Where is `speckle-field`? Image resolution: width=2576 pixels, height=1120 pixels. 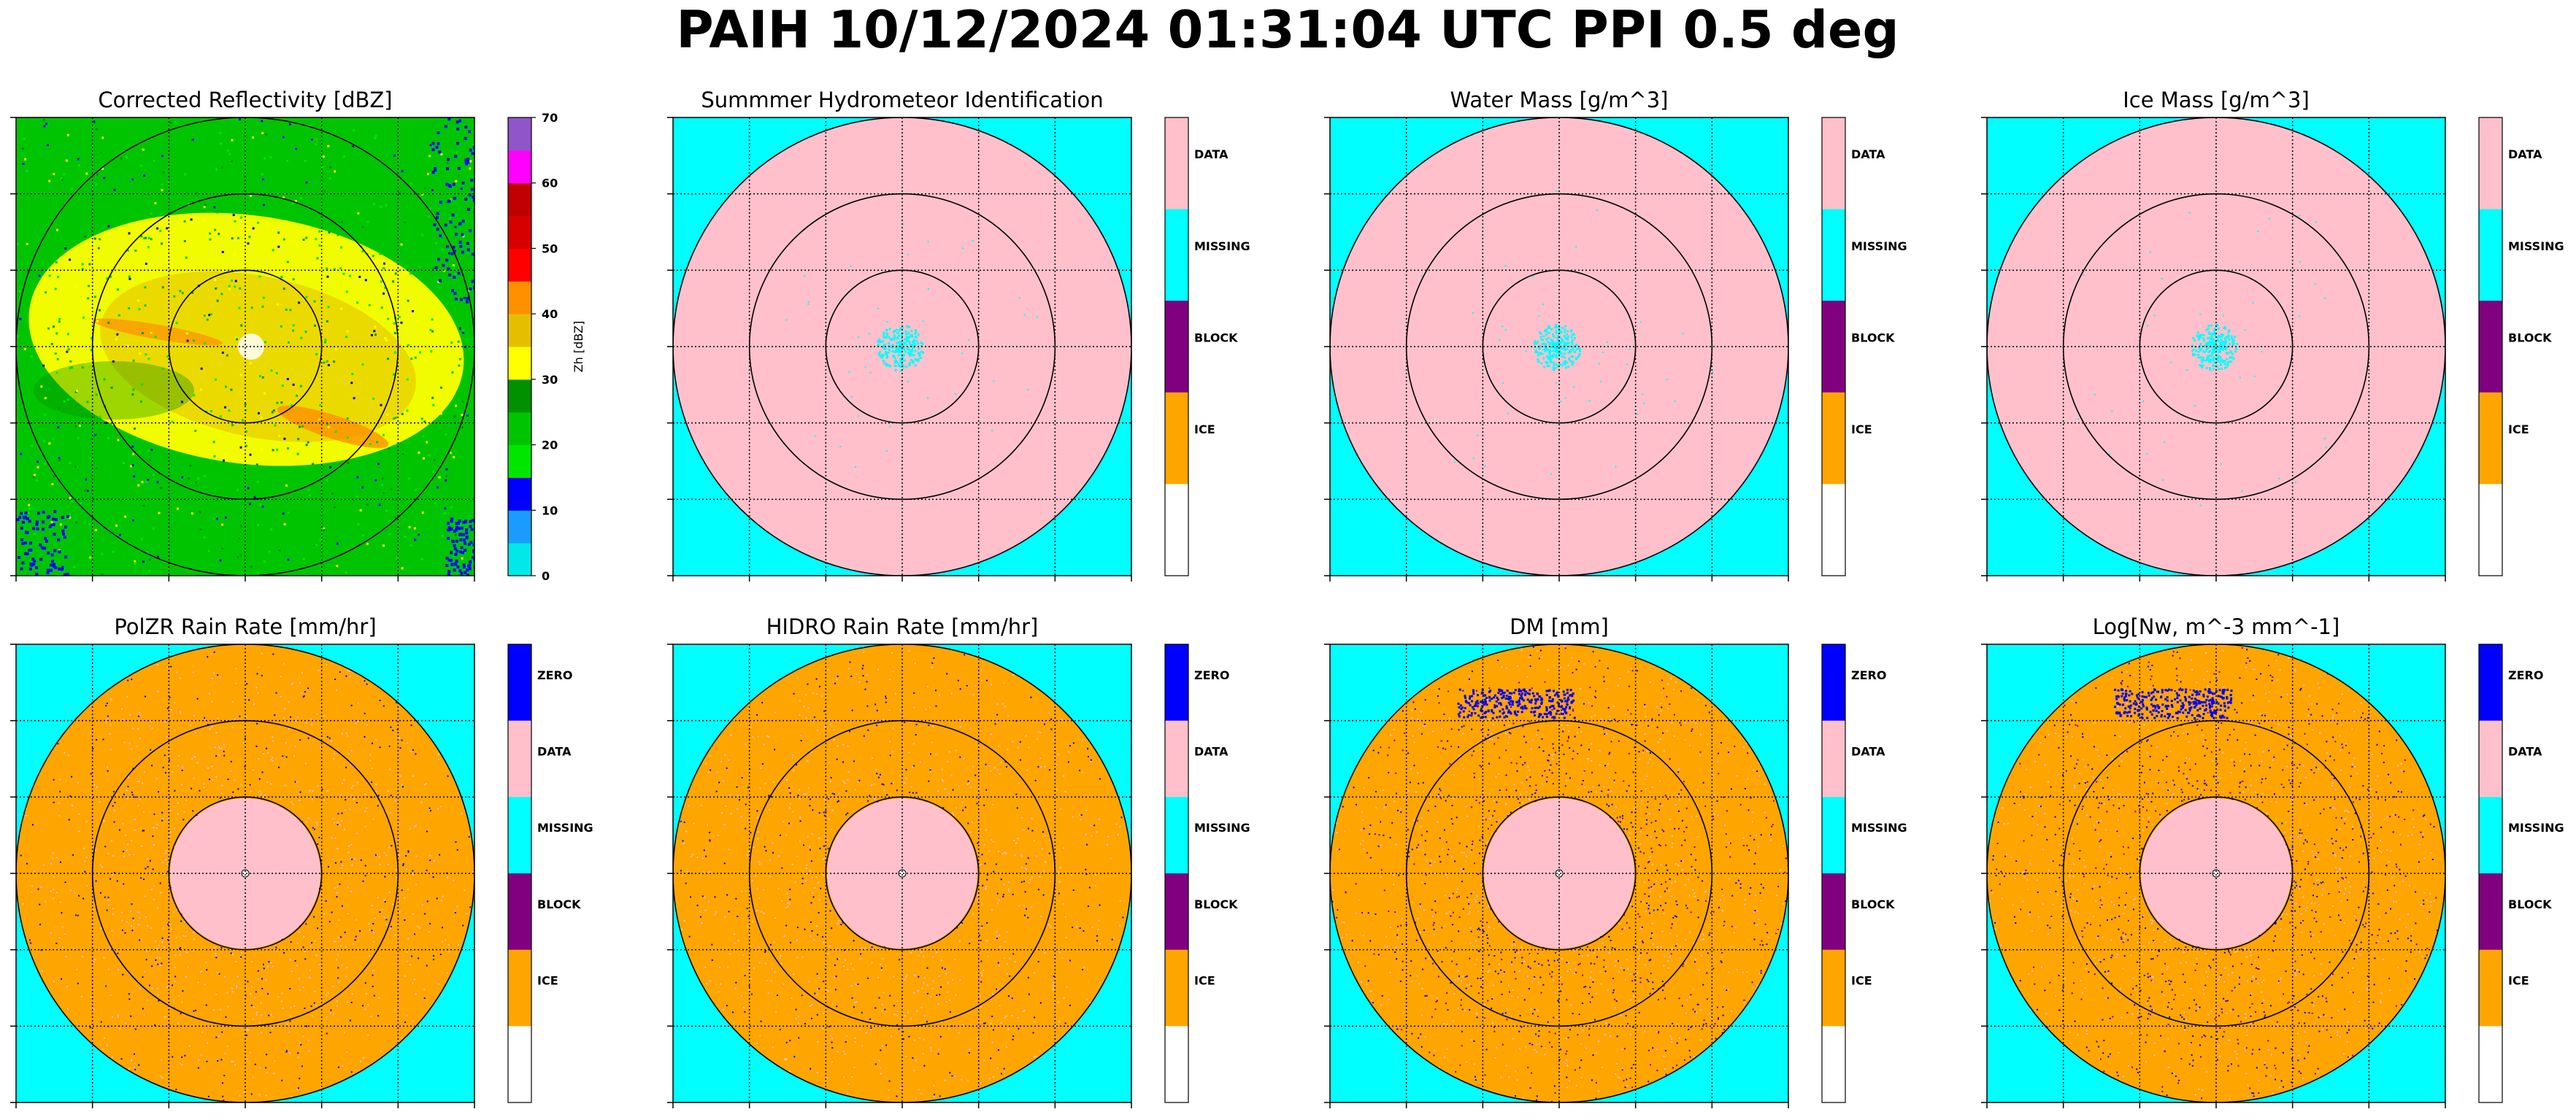
speckle-field is located at coordinates (2198, 359).